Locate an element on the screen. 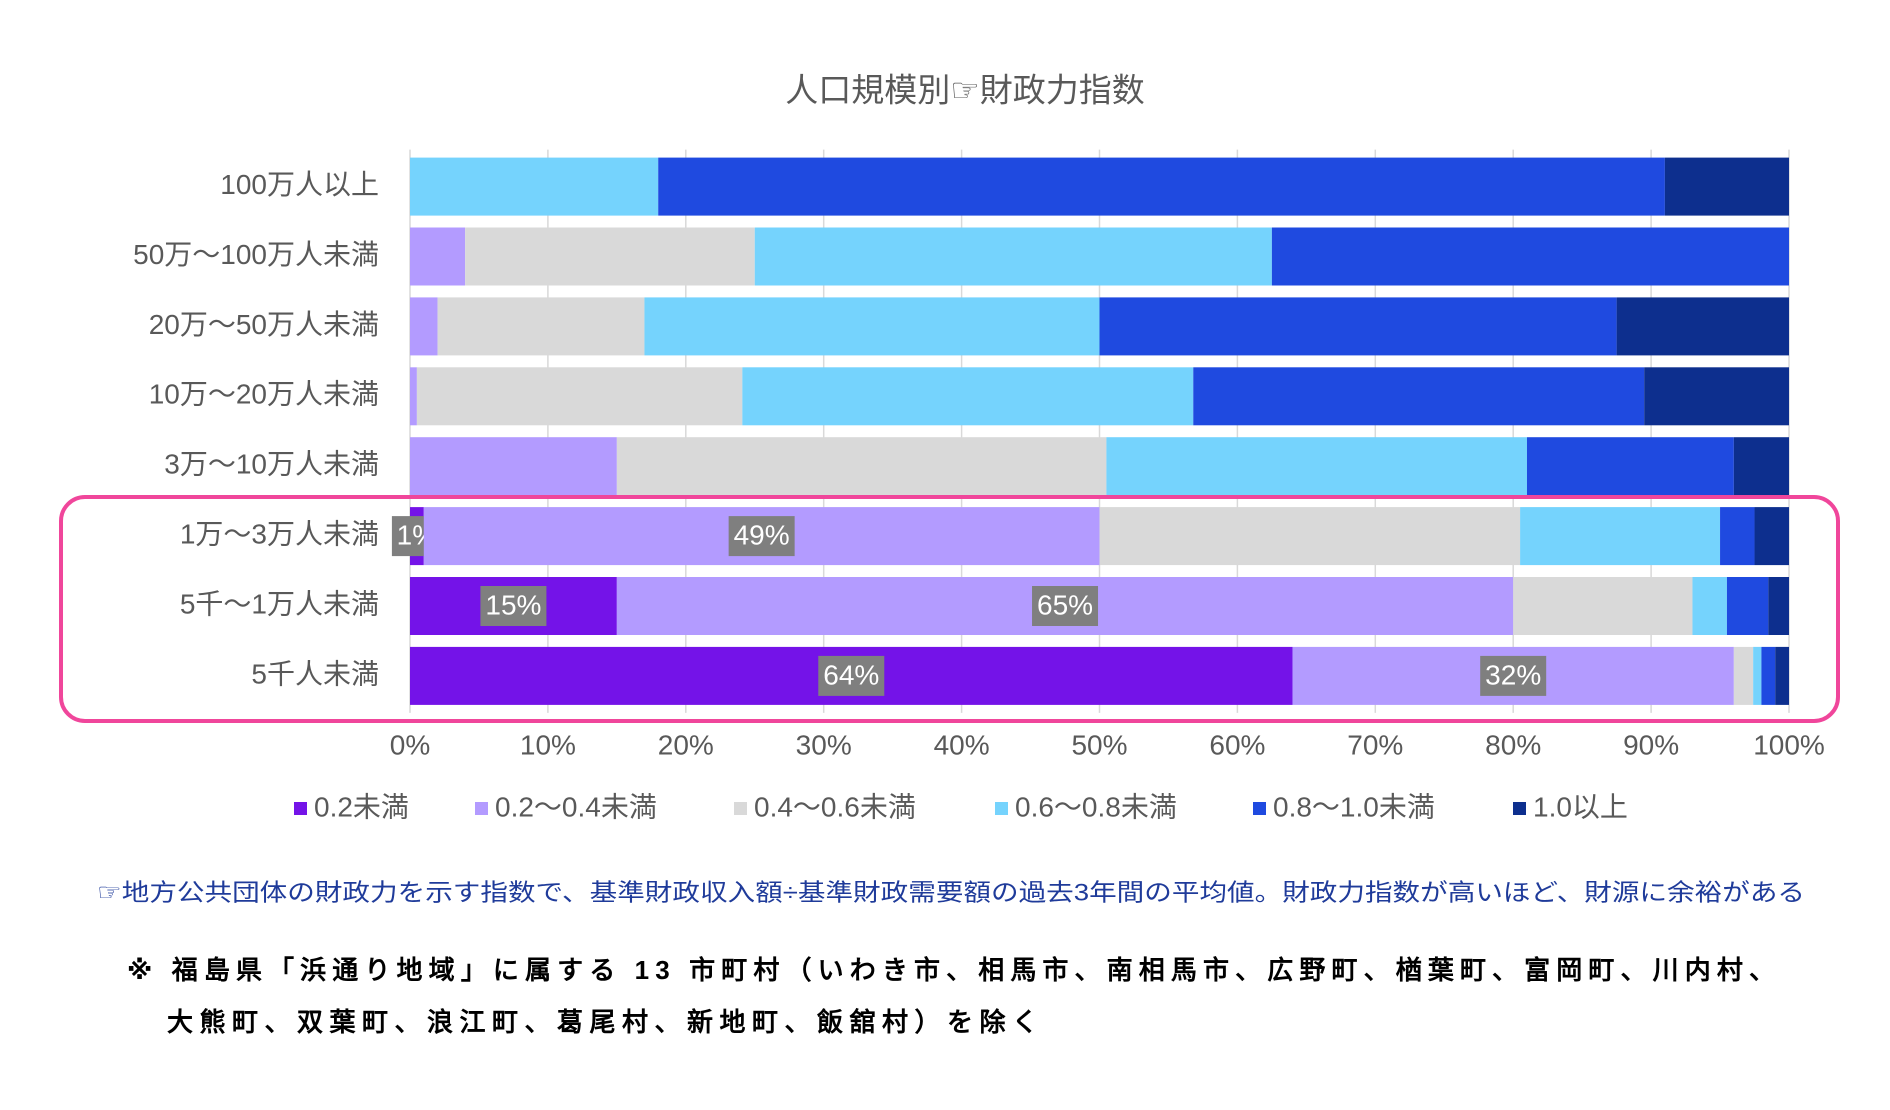 The image size is (1890, 1110). y-tick-label: 10万～20万人未満 is located at coordinates (264, 394).